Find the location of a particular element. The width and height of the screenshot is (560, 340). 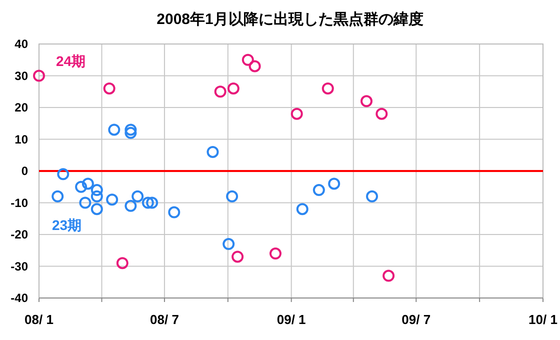

x-tick-label: 09/ 1 is located at coordinates (291, 319).